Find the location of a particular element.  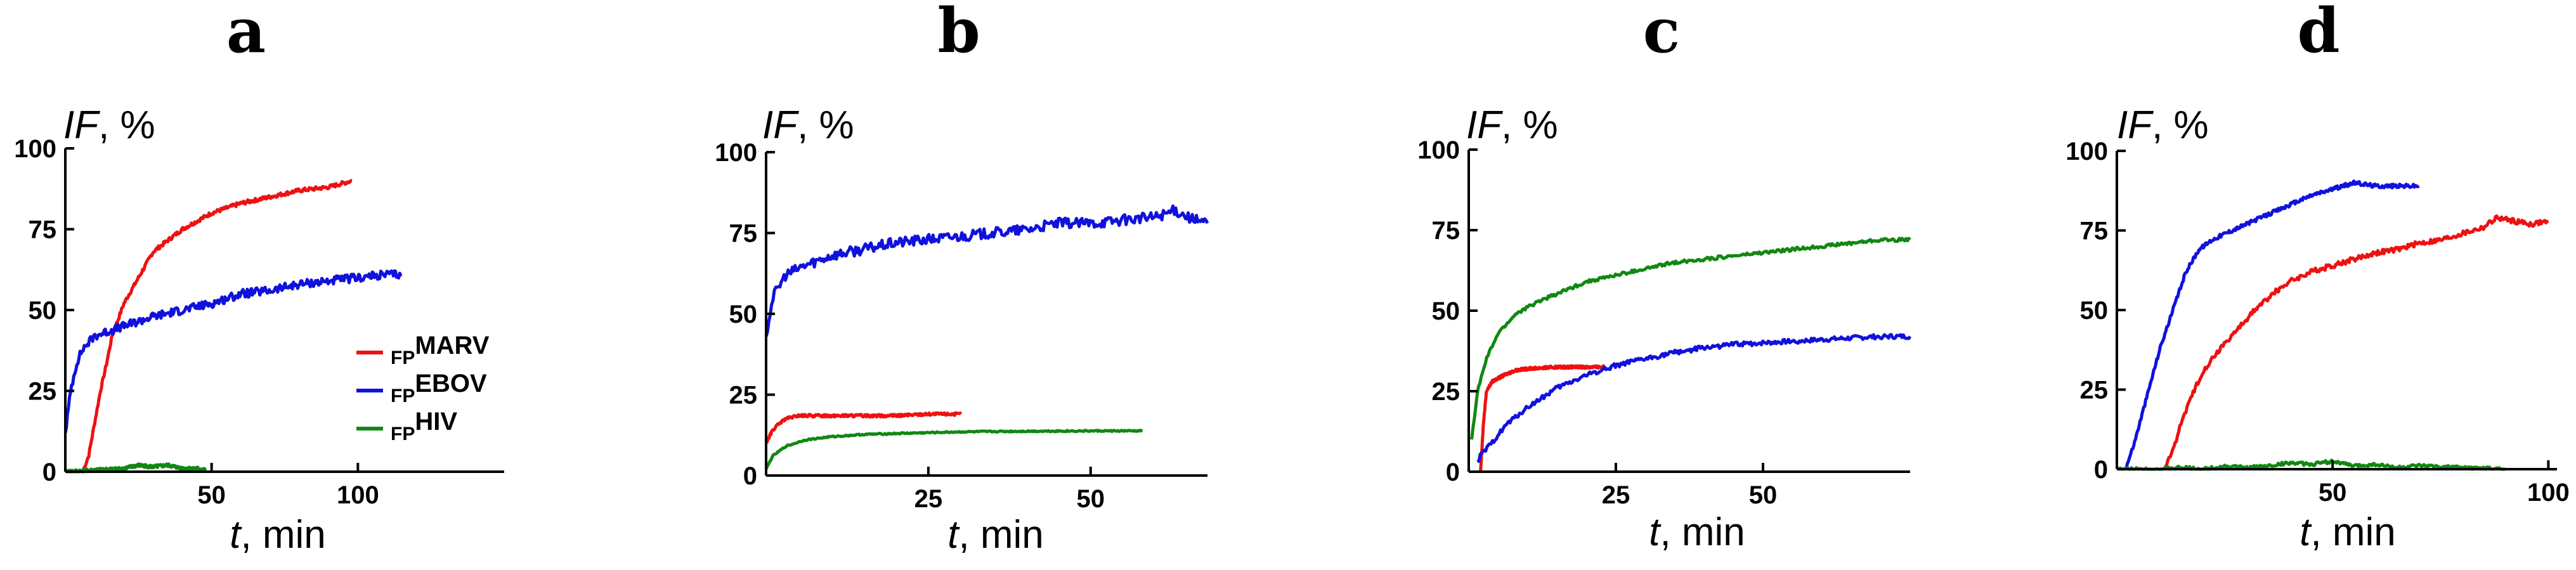

panel-d-series-marv is located at coordinates (2356, 342).